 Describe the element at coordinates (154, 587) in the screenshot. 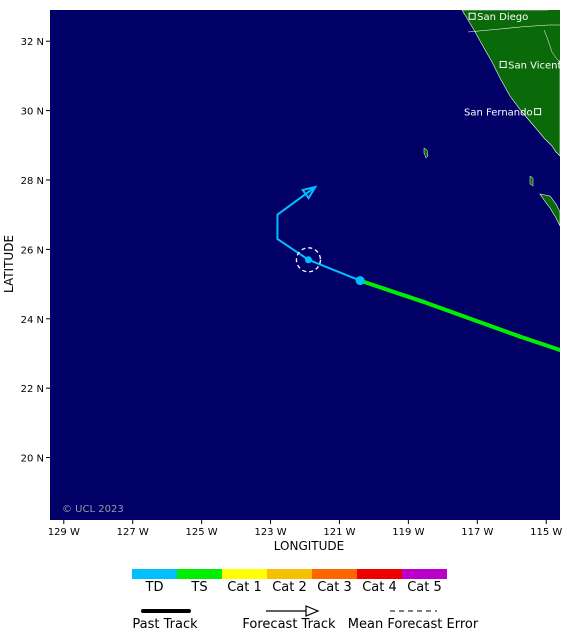

I see `category-label: TD` at that location.